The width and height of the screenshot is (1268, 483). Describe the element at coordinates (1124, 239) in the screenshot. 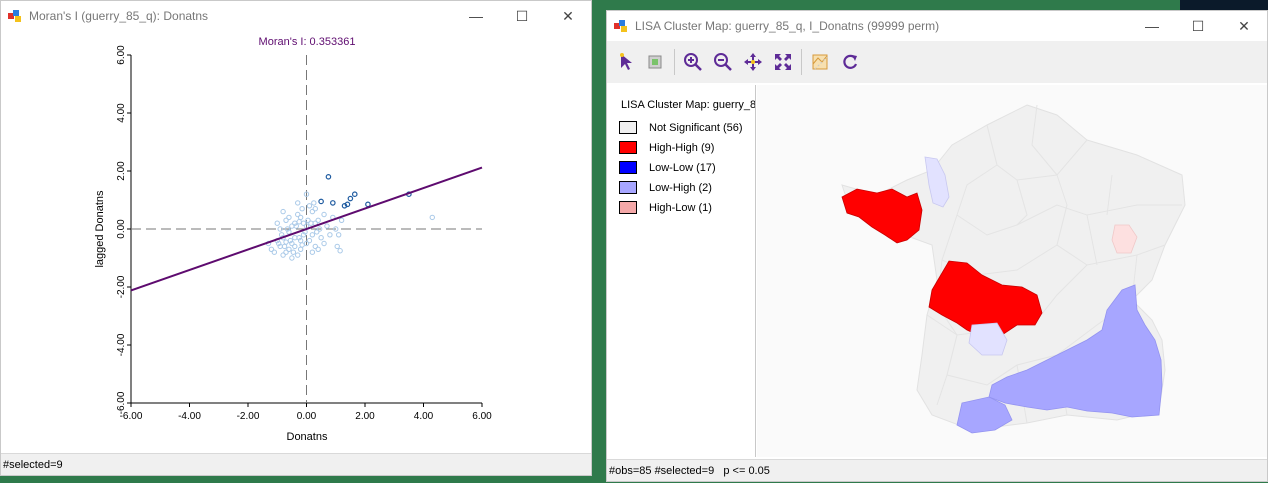

I see `map-region-high-low` at that location.